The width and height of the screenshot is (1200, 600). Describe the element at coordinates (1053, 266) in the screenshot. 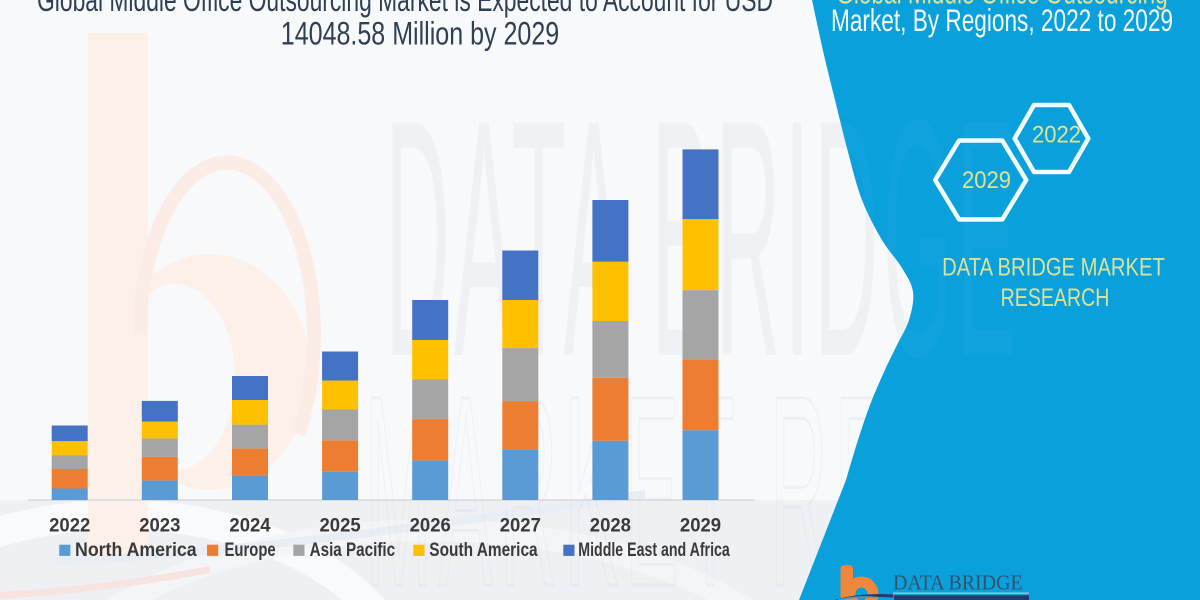

I see `svg-text: DATA BRIDGE MARKET` at that location.